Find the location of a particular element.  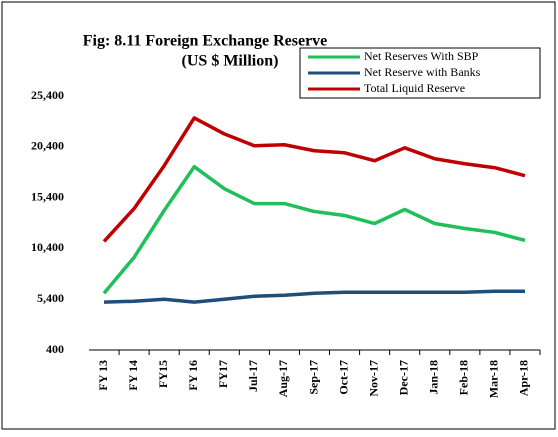

y-tick-label: 20,400 is located at coordinates (47, 146).